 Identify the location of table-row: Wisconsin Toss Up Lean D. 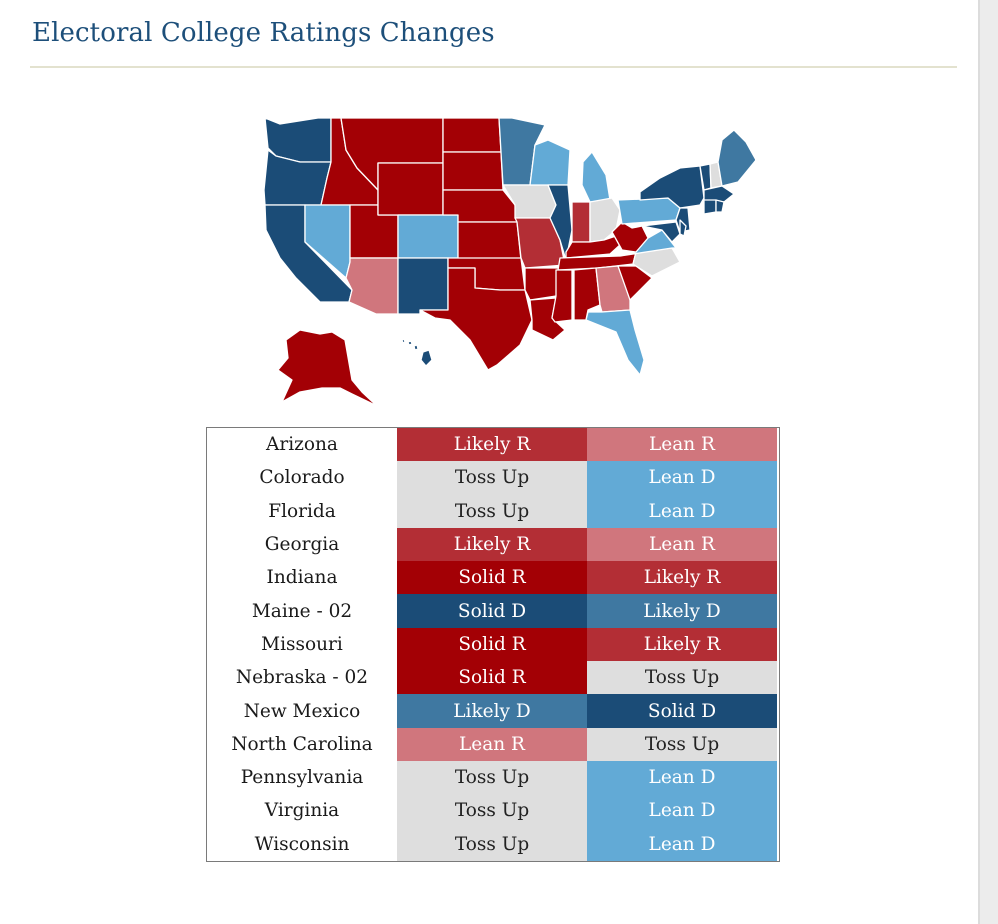
(493, 844).